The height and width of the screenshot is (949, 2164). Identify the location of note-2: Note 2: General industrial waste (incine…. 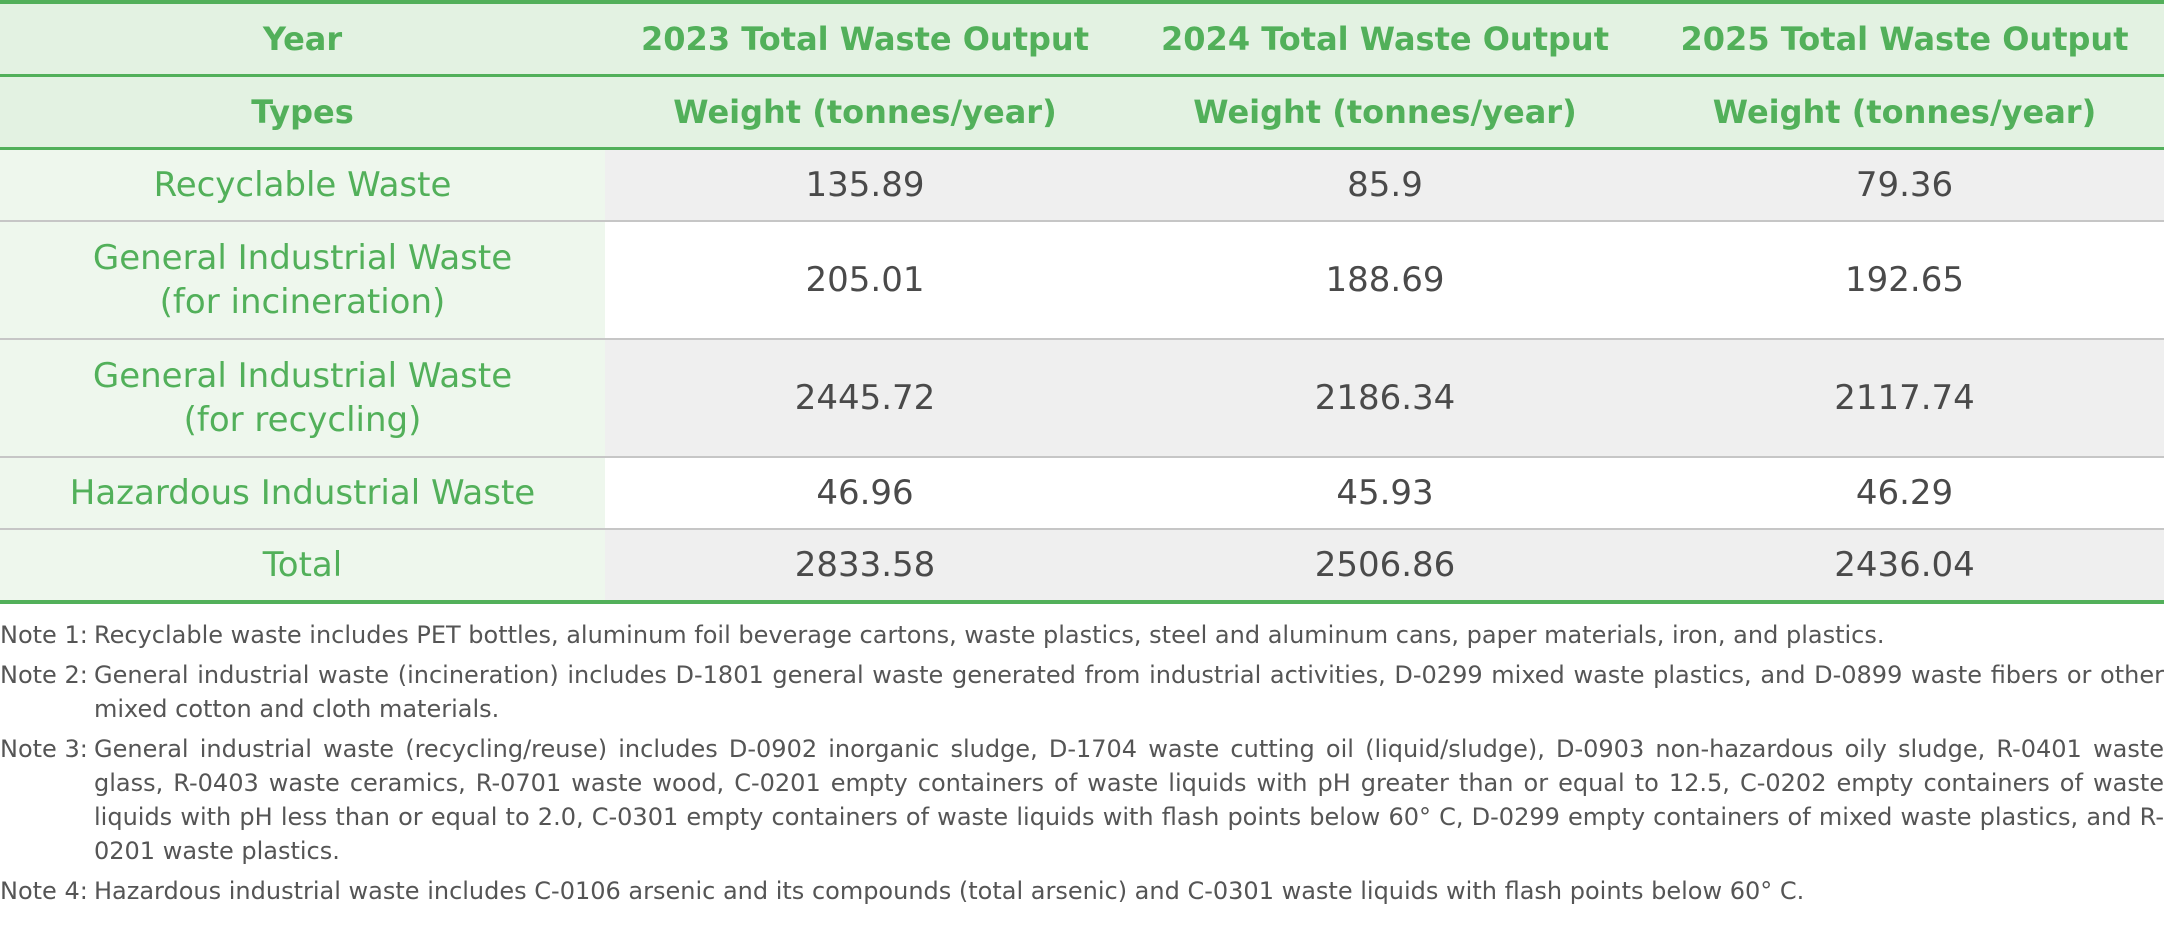
(1082, 692).